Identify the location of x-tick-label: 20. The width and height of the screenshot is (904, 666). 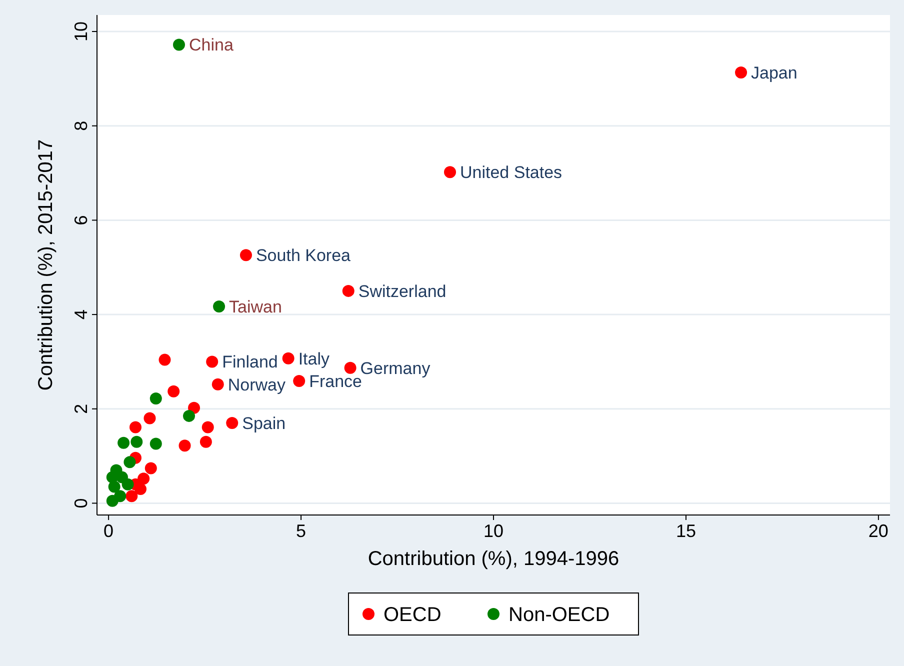
(878, 531).